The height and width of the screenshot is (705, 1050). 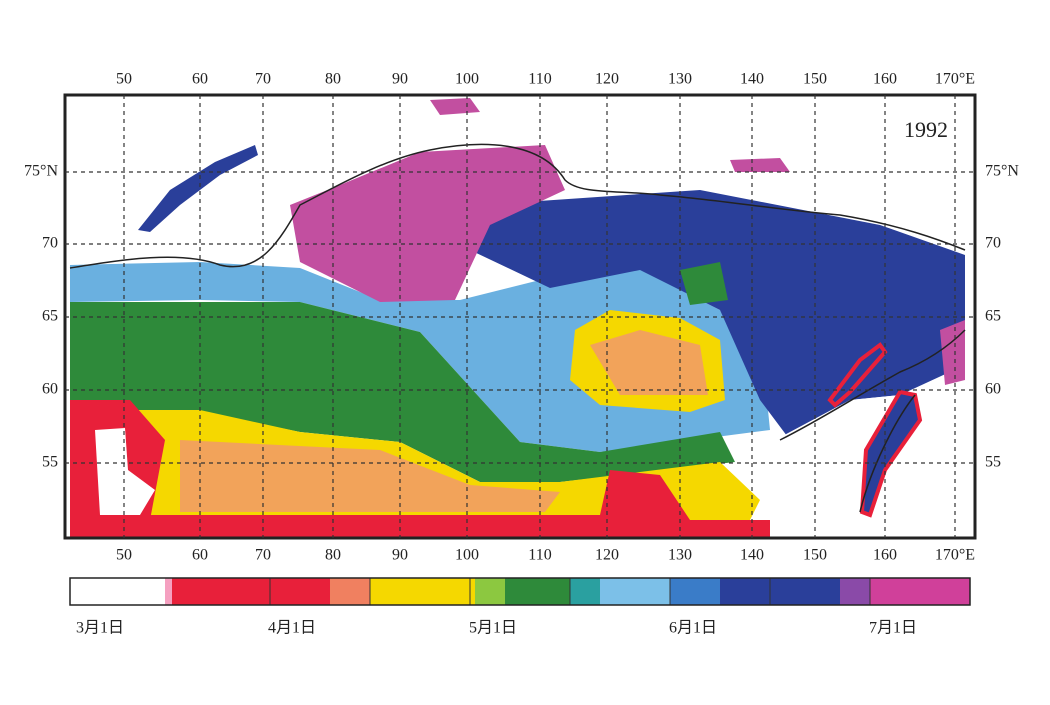 I want to click on colorbar-border, so click(x=520, y=591).